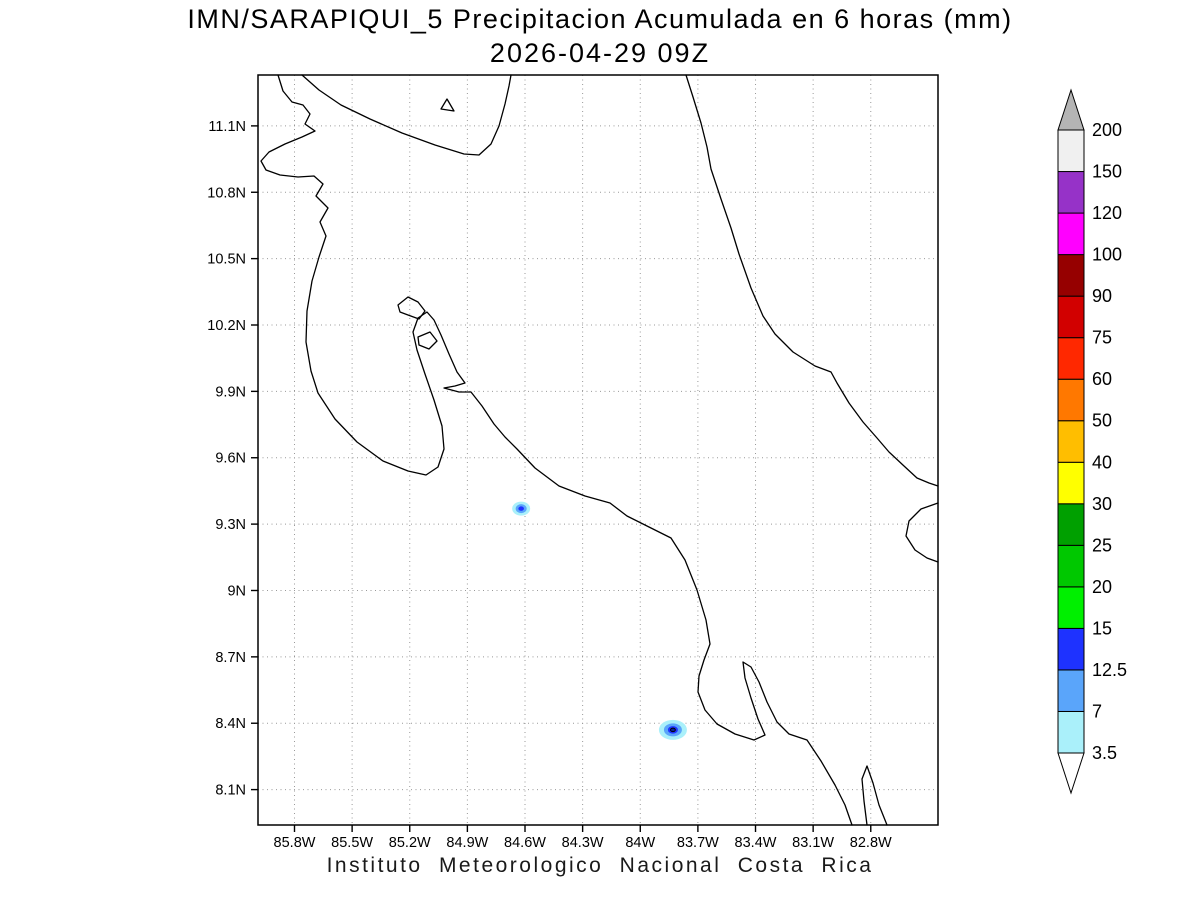 This screenshot has width=1200, height=900. What do you see at coordinates (1071, 773) in the screenshot?
I see `colorbar-bottom-arrow` at bounding box center [1071, 773].